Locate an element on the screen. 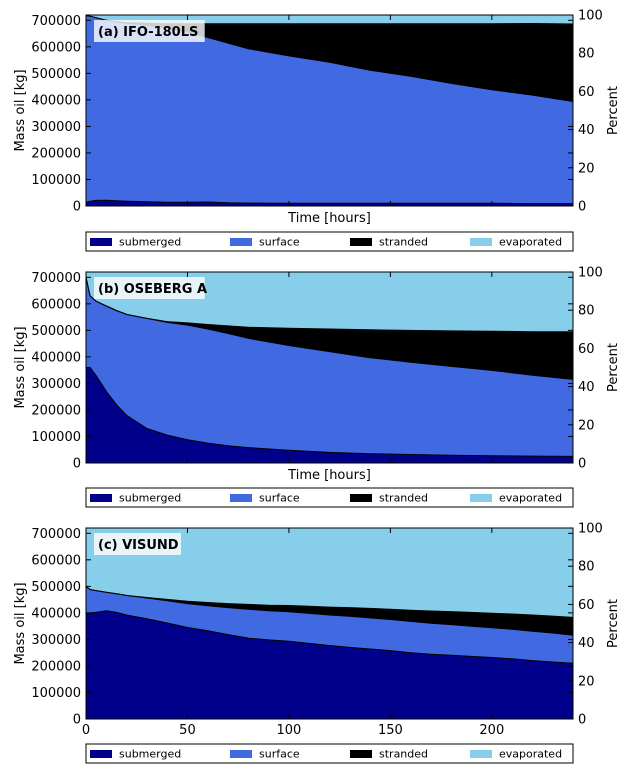 This screenshot has width=621, height=765. x-tick-label: 0 is located at coordinates (86, 730).